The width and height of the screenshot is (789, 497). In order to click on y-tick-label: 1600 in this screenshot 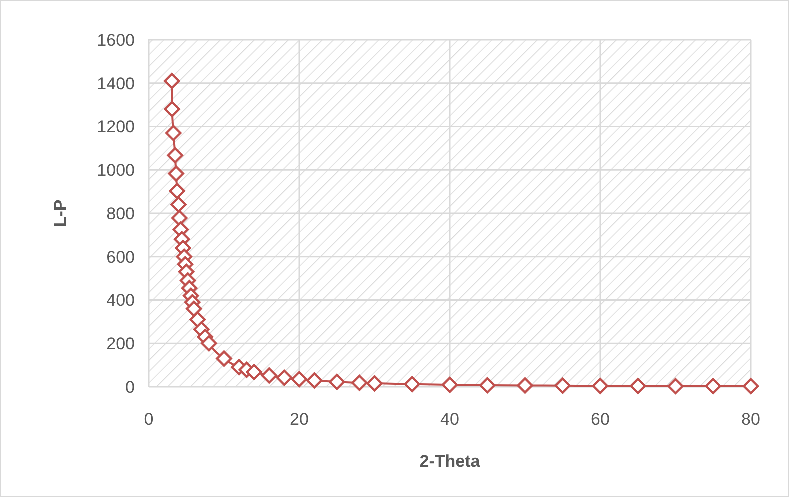, I will do `click(116, 40)`.